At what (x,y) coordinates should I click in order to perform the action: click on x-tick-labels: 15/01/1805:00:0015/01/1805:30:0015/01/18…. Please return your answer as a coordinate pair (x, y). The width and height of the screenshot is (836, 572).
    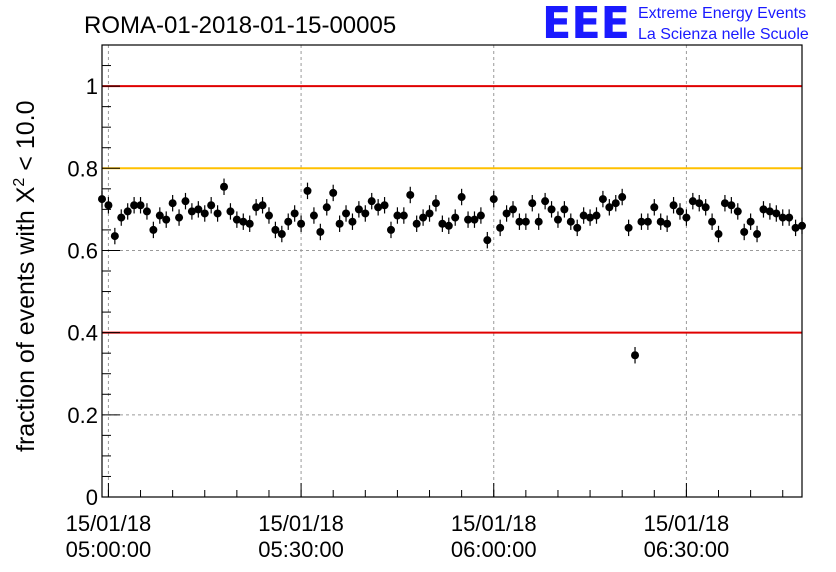
    Looking at the image, I should click on (398, 536).